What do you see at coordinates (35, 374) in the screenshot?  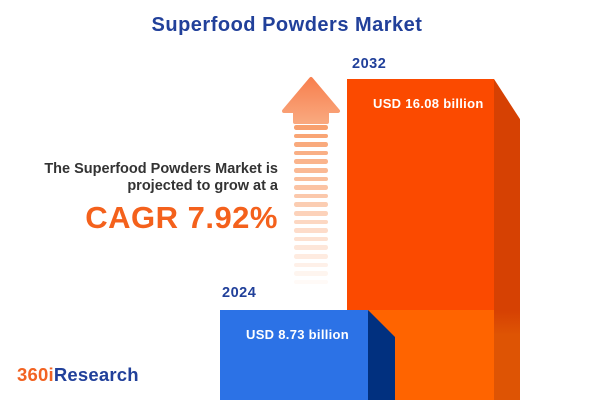 I see `logo-part-360i: 360i` at bounding box center [35, 374].